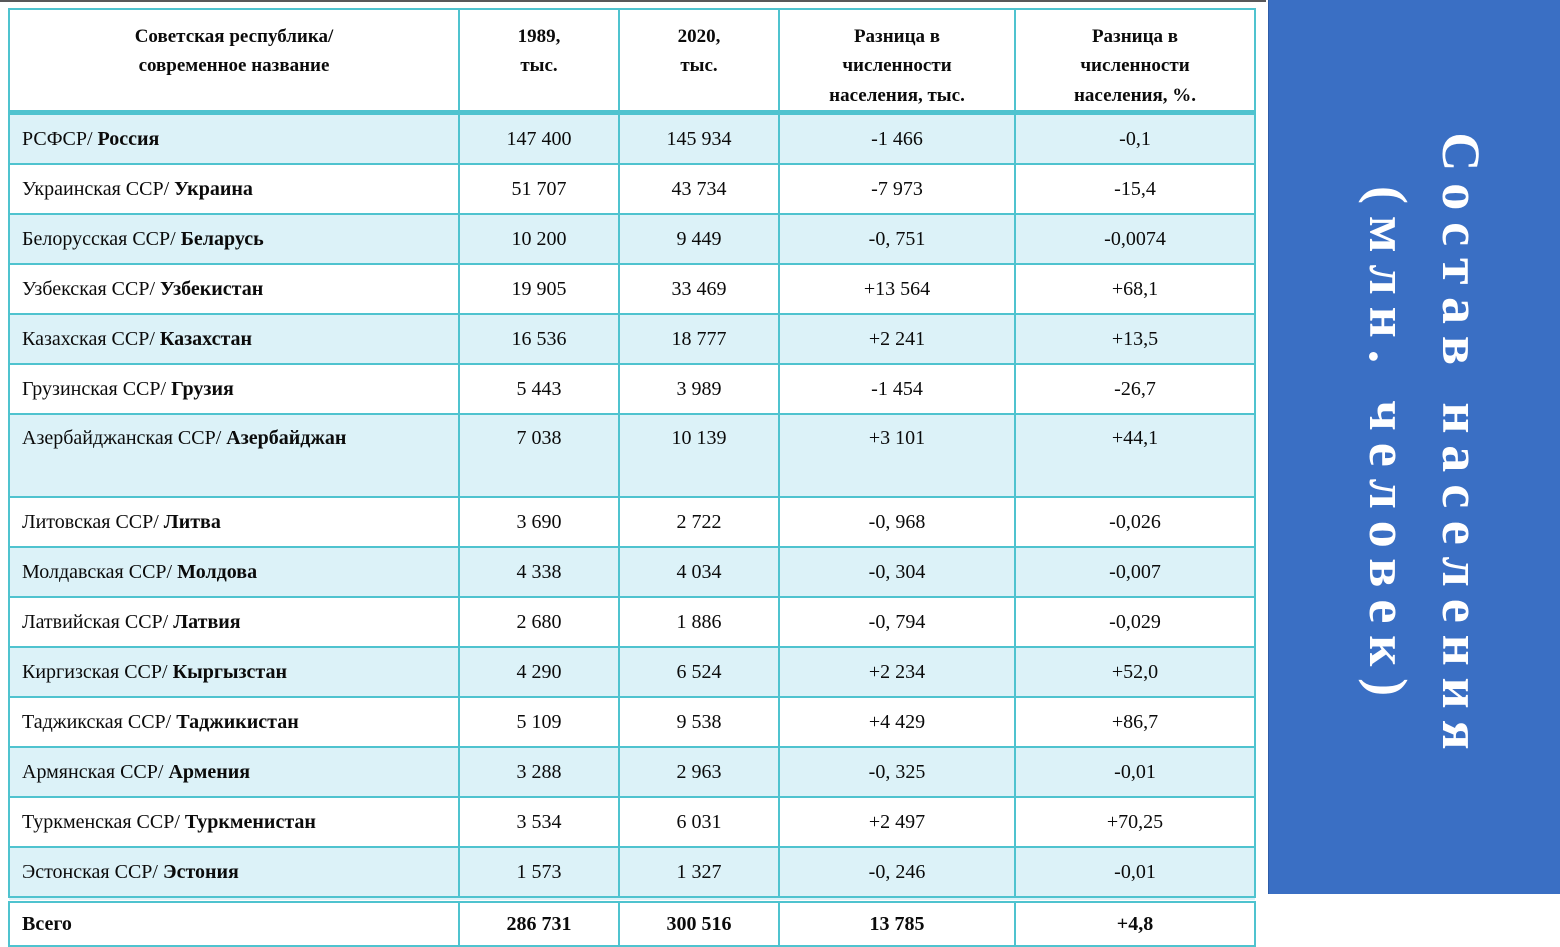 The width and height of the screenshot is (1560, 947). Describe the element at coordinates (539, 772) in the screenshot. I see `pop-1989-cell: 3 288` at that location.